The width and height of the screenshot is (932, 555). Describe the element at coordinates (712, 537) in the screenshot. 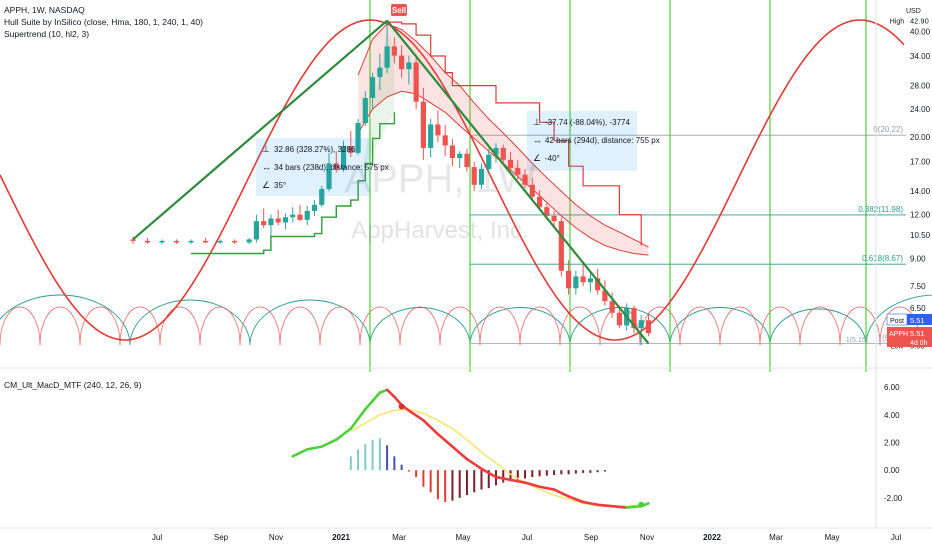

I see `time-x-tick: 2022` at that location.